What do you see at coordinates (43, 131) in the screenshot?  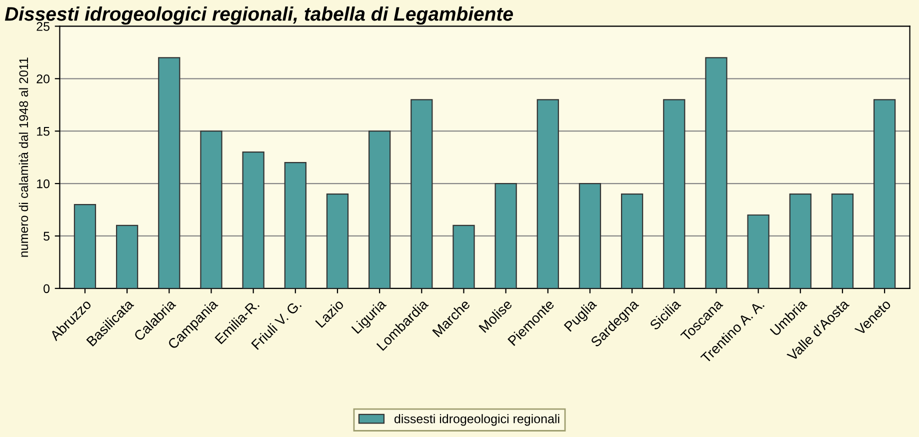 I see `y-tick-label: 15` at bounding box center [43, 131].